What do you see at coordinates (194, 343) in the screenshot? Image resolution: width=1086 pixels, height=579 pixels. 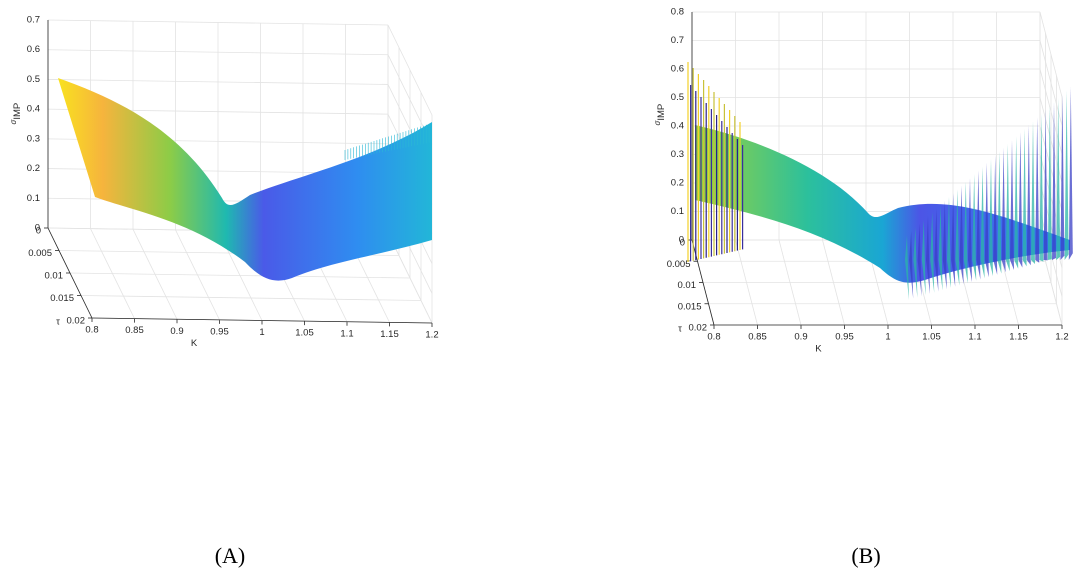 I see `x-axis-label: K` at bounding box center [194, 343].